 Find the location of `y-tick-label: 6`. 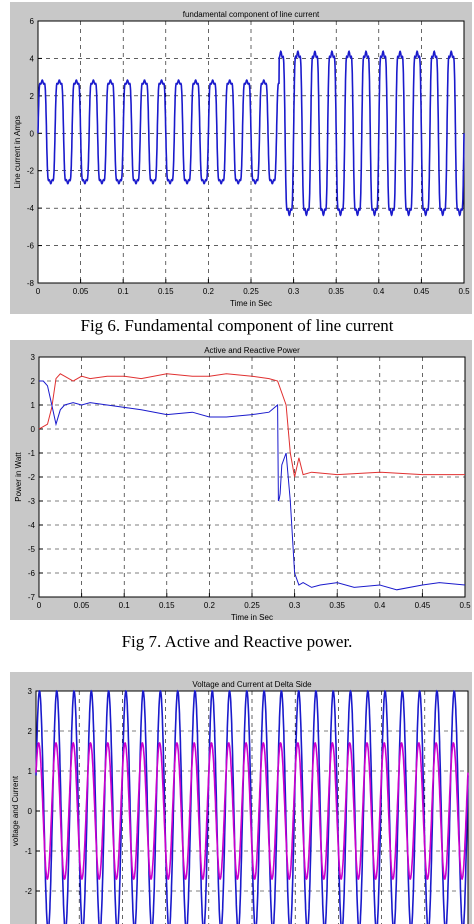

y-tick-label: 6 is located at coordinates (32, 21).